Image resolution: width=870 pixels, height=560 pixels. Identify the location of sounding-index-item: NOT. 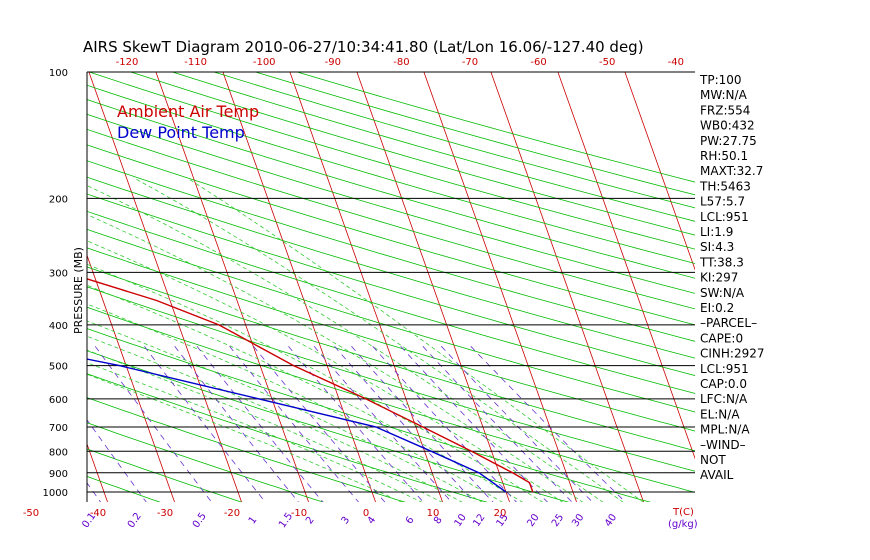
(713, 460).